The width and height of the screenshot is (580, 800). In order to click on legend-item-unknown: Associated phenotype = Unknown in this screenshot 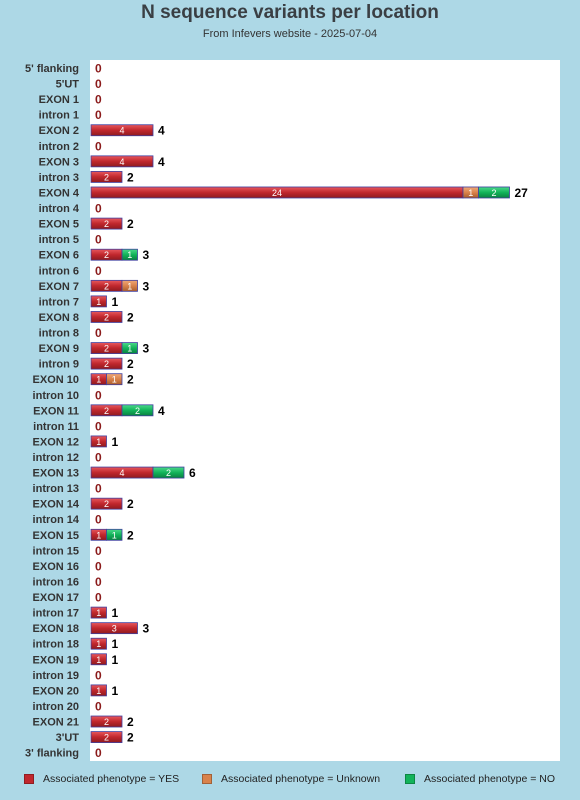, I will do `click(291, 779)`.